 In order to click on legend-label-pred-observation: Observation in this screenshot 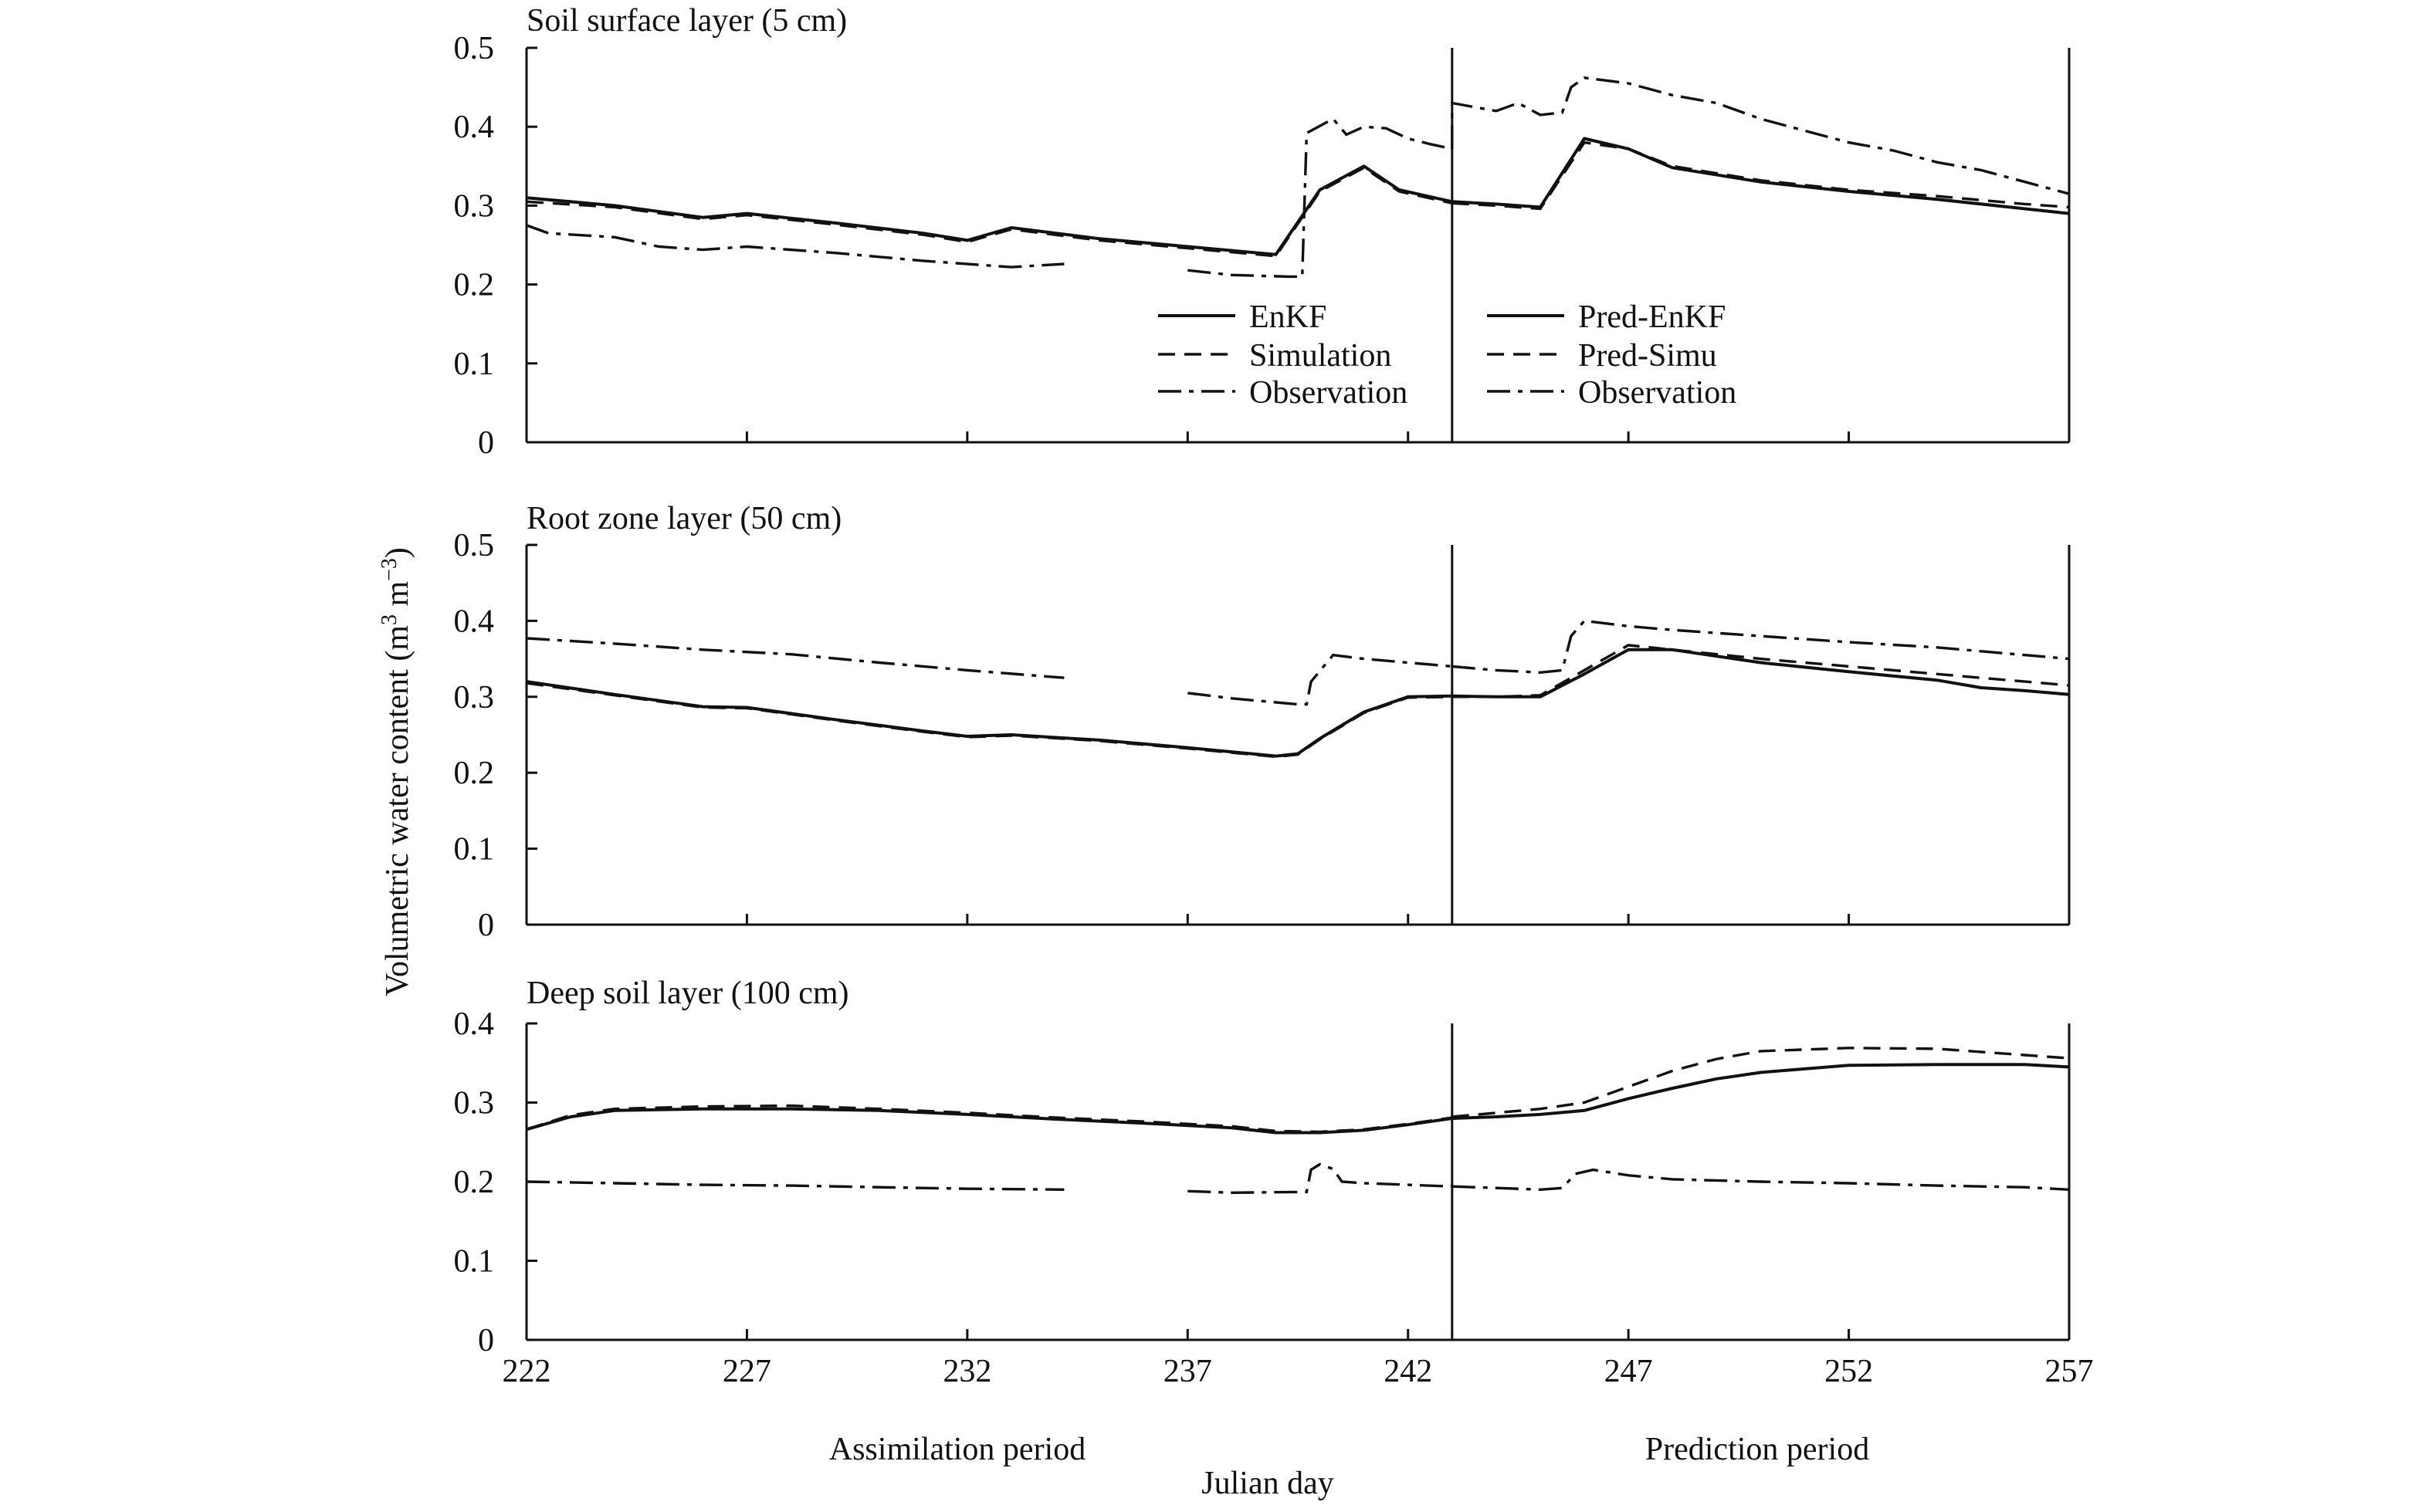, I will do `click(1657, 393)`.